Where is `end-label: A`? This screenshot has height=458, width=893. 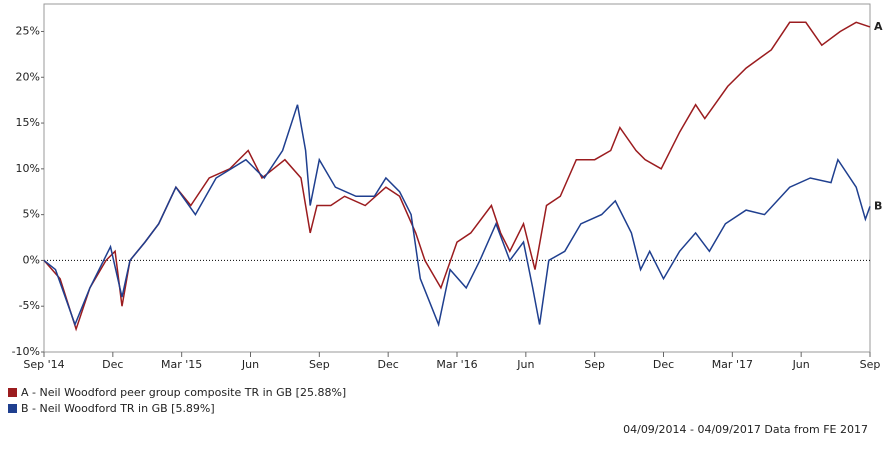
end-label: A is located at coordinates (878, 26).